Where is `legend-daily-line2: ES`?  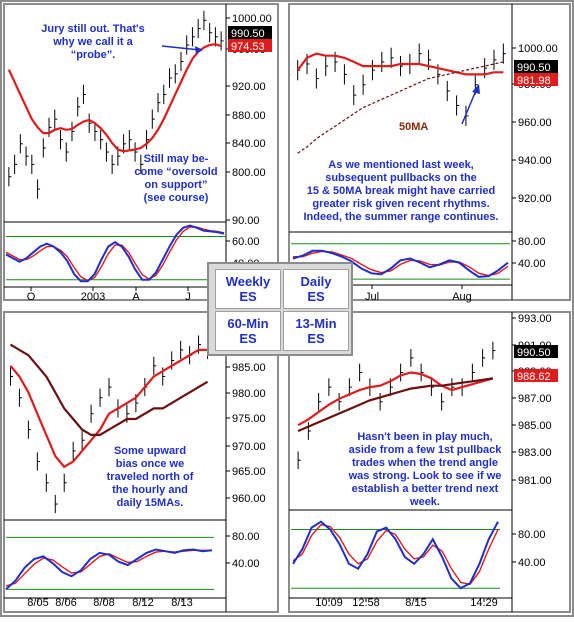
legend-daily-line2: ES is located at coordinates (316, 296).